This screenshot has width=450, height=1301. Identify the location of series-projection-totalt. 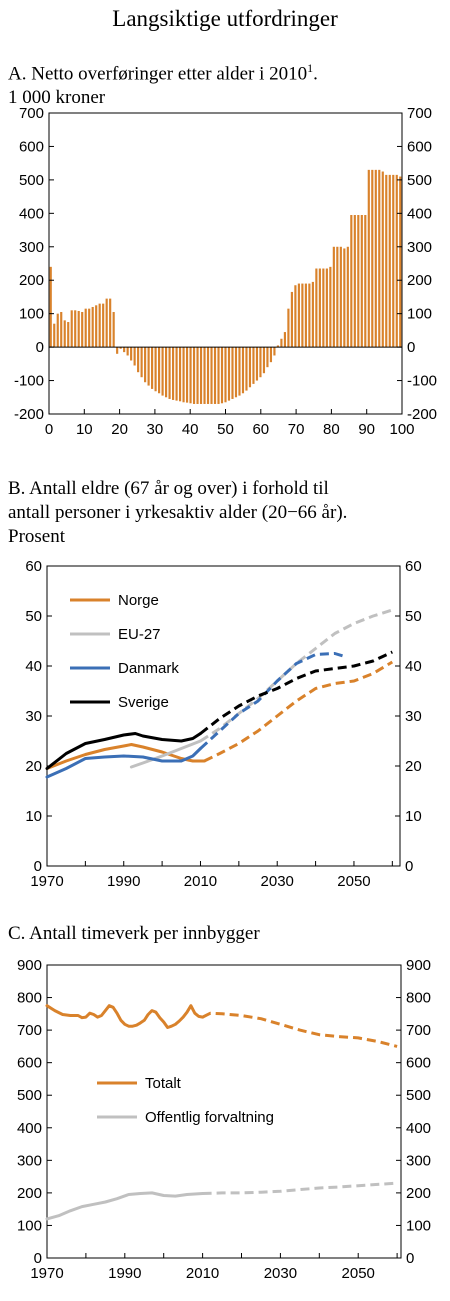
(299, 1029).